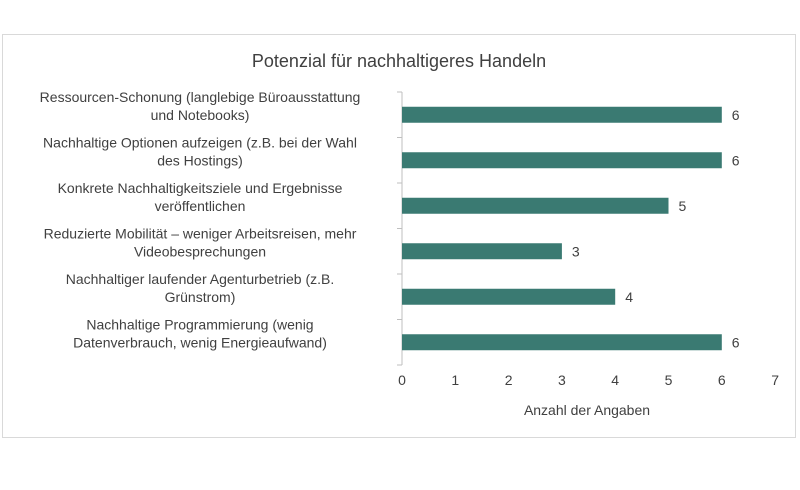 This screenshot has height=490, width=800. I want to click on category-label-line: veröffentlichen, so click(200, 206).